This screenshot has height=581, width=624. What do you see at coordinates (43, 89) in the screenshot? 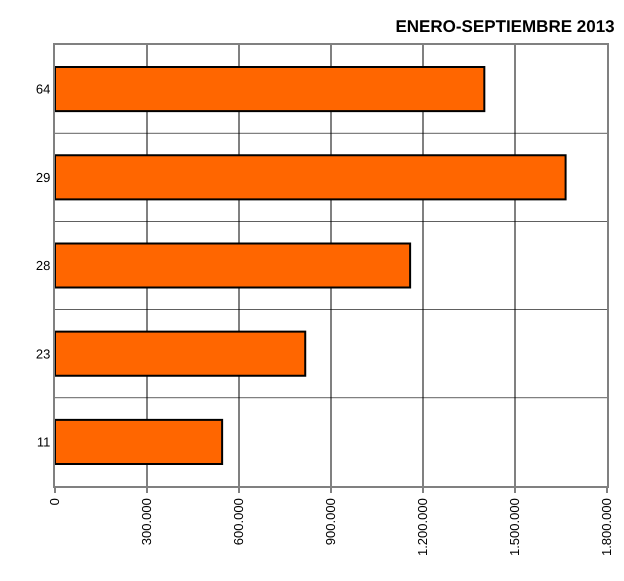
I see `y-tick-label: 64` at bounding box center [43, 89].